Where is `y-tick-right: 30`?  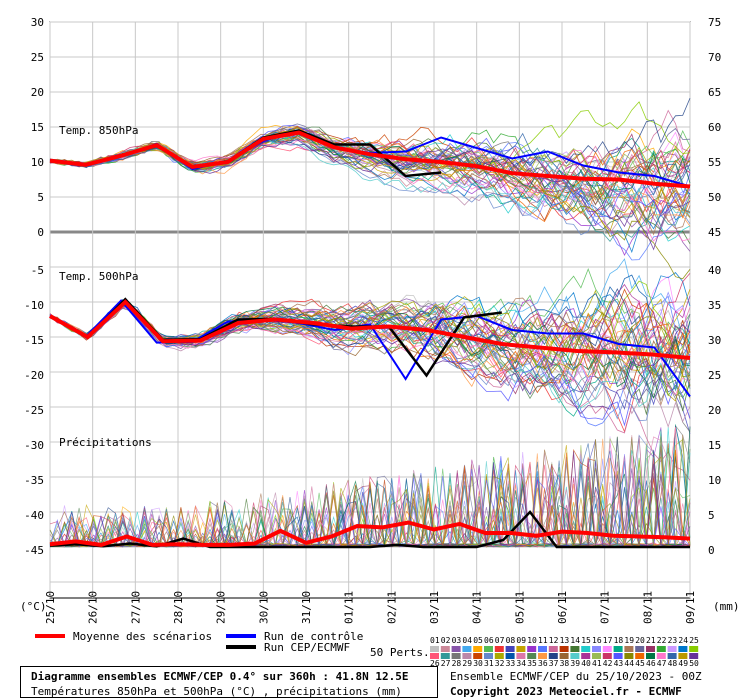 y-tick-right: 30 is located at coordinates (714, 340).